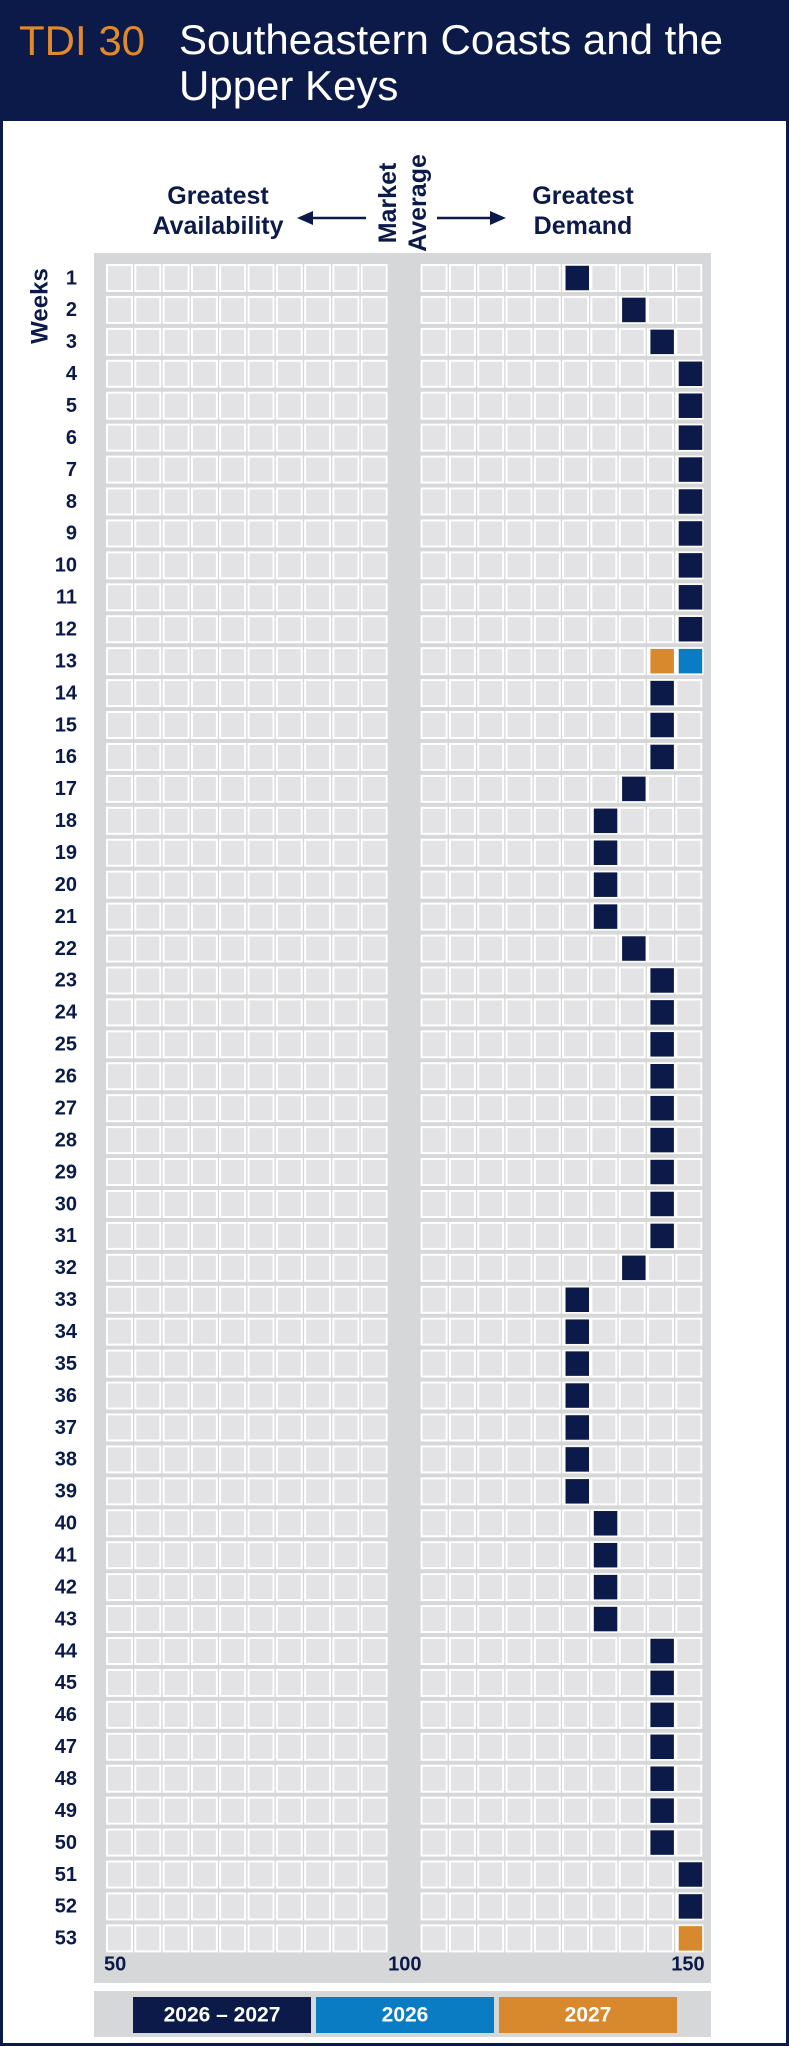 This screenshot has height=2046, width=789. What do you see at coordinates (66, 917) in the screenshot?
I see `week-label: 21` at bounding box center [66, 917].